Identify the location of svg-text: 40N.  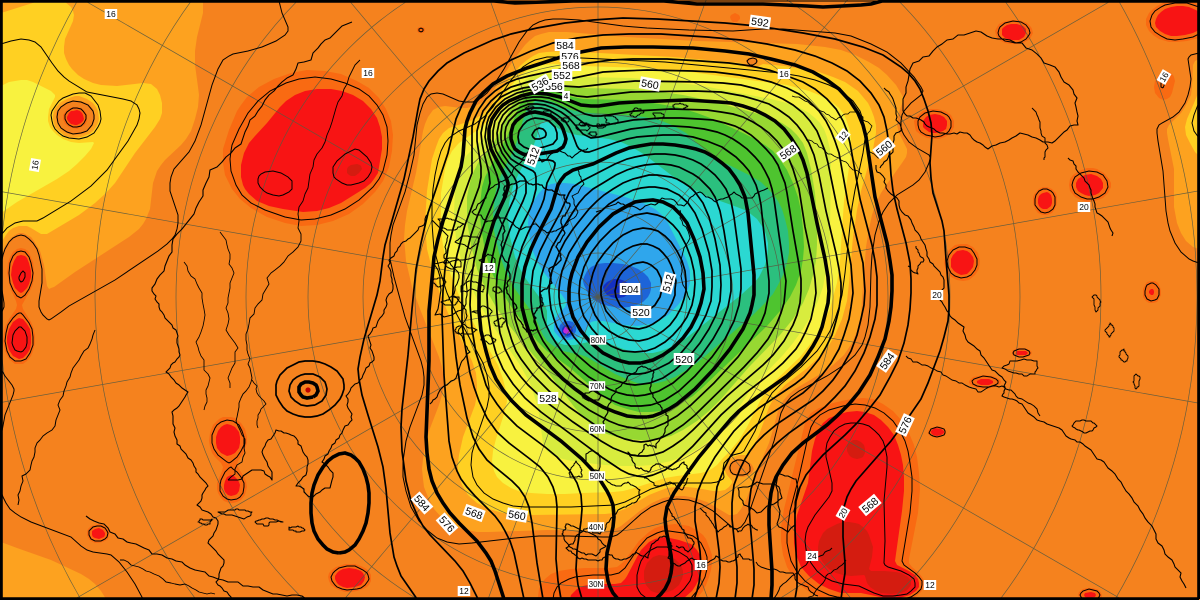
(596, 527).